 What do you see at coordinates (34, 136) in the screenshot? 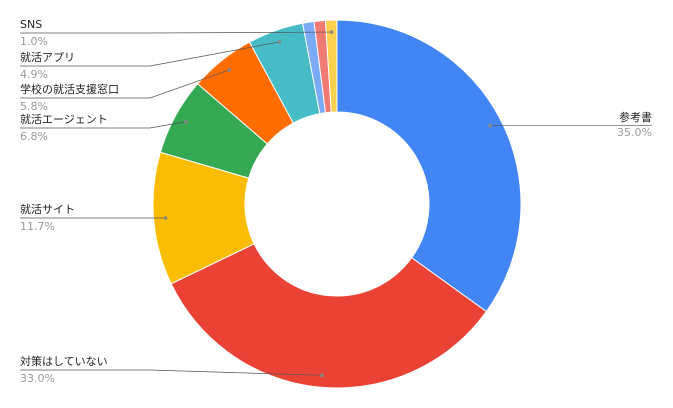
I see `slice-value-label: 6.8%` at bounding box center [34, 136].